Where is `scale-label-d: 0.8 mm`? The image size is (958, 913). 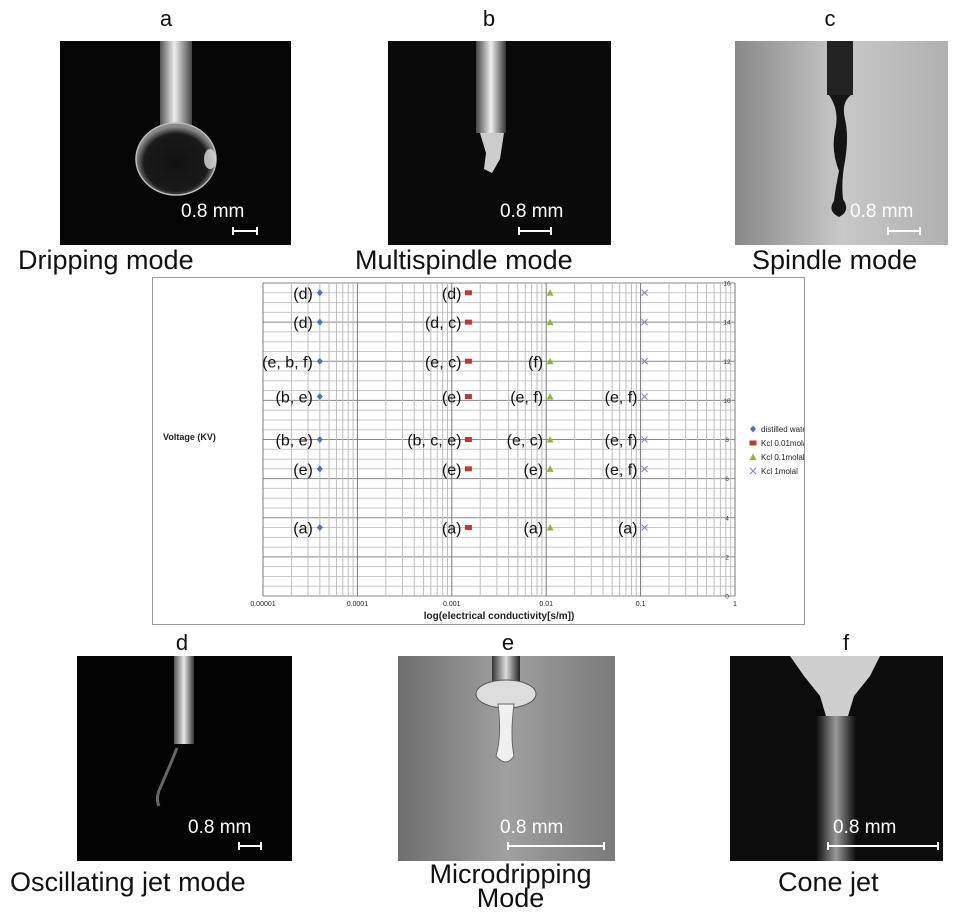
scale-label-d: 0.8 mm is located at coordinates (220, 827).